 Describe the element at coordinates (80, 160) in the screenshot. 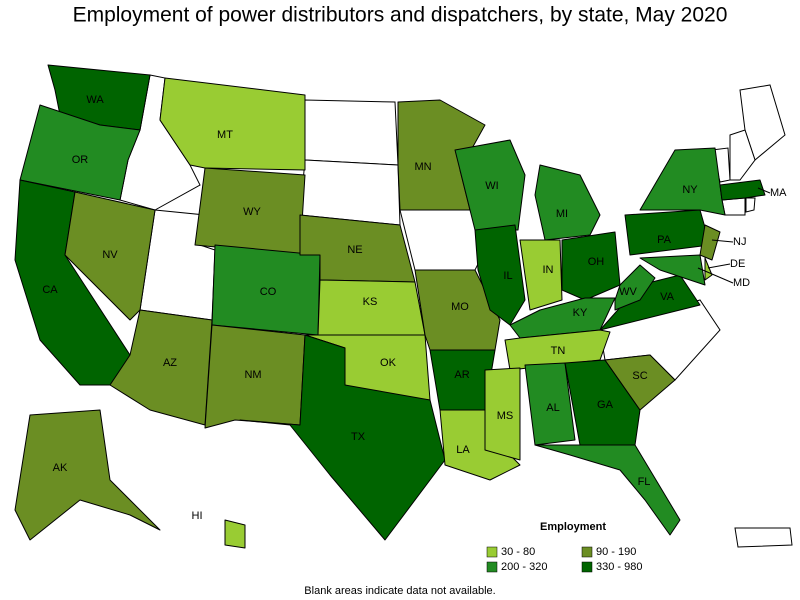

I see `state-label: OR` at that location.